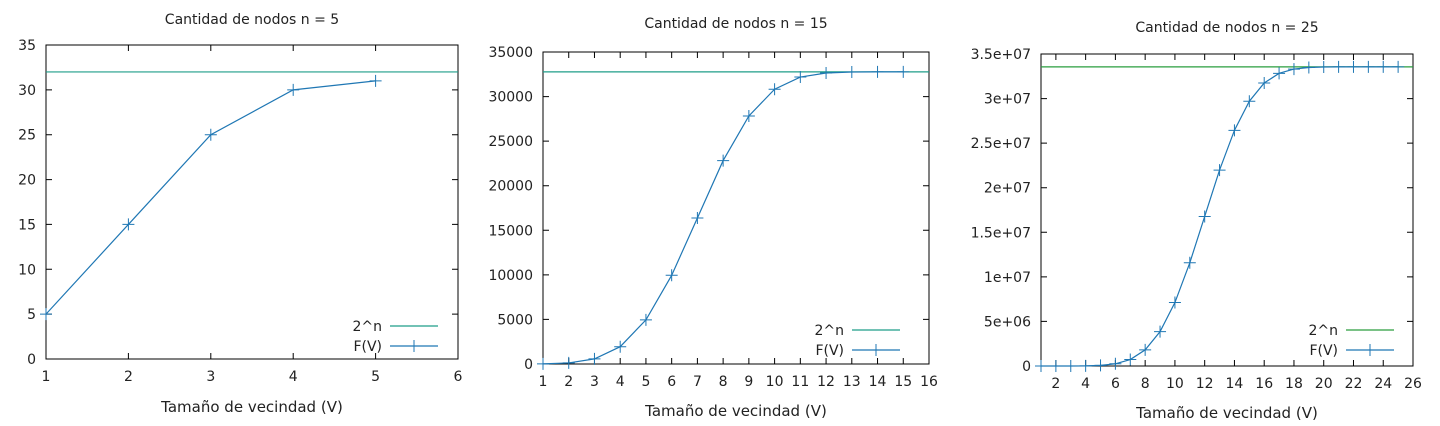 This screenshot has width=1440, height=426. Describe the element at coordinates (1007, 189) in the screenshot. I see `y-tick-label: 2e+07` at that location.